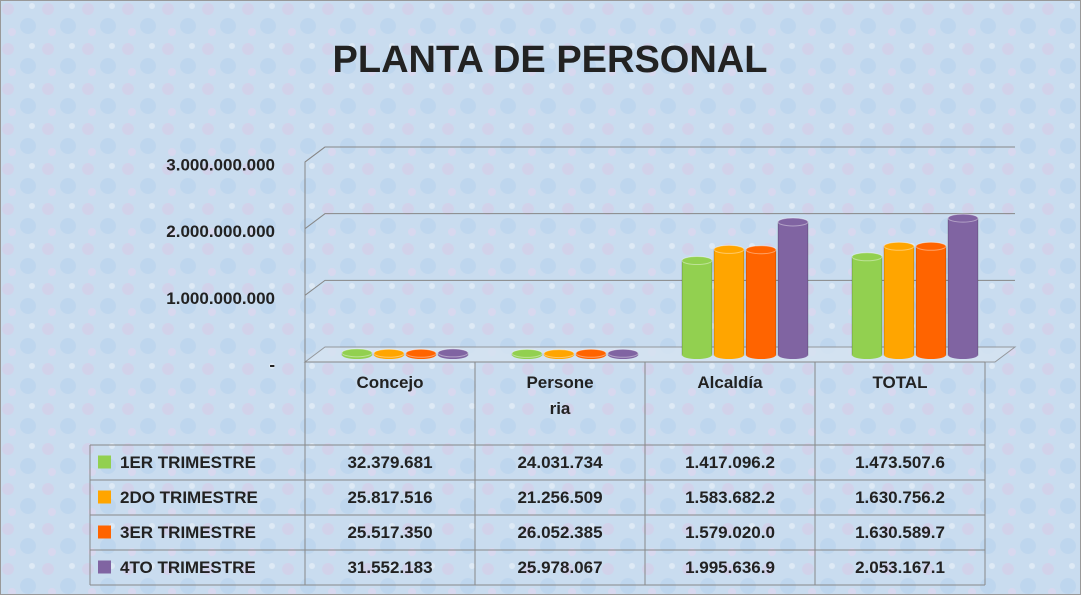  Describe the element at coordinates (272, 364) in the screenshot. I see `y-tick-label: -` at that location.